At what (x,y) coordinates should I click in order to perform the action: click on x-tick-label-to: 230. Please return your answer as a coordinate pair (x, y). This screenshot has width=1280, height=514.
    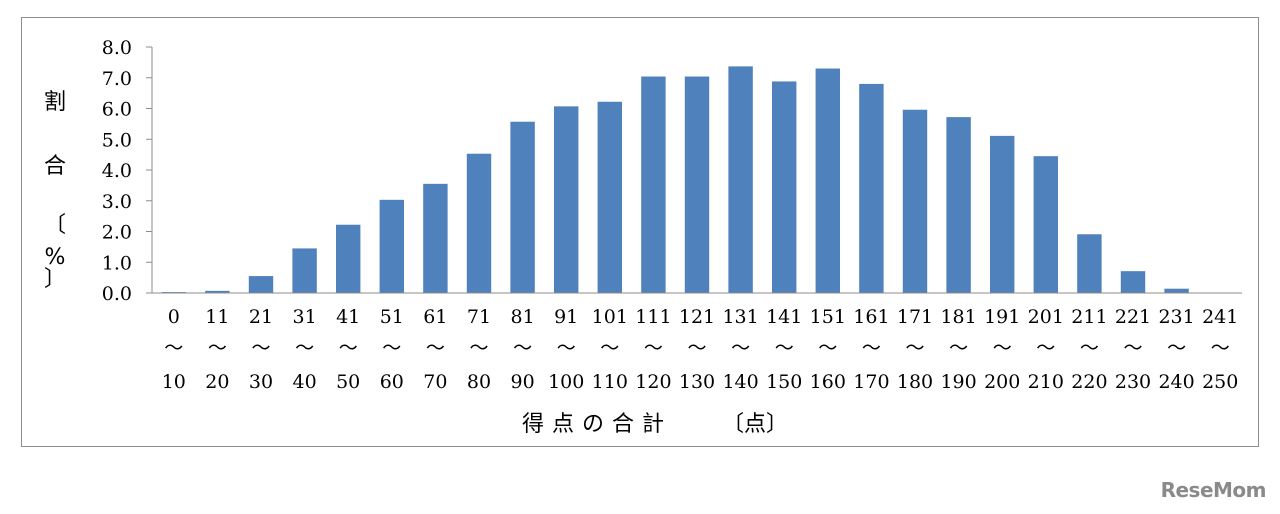
    Looking at the image, I should click on (1133, 382).